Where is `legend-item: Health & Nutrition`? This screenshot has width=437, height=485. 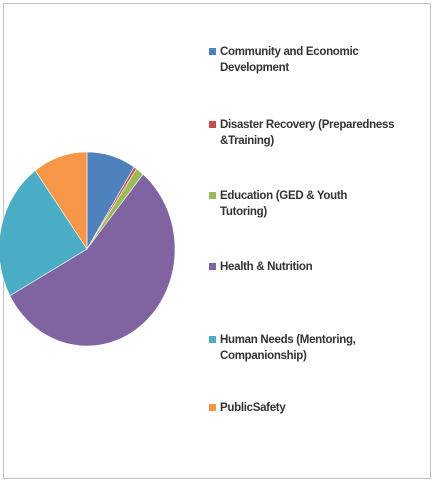 legend-item: Health & Nutrition is located at coordinates (261, 267).